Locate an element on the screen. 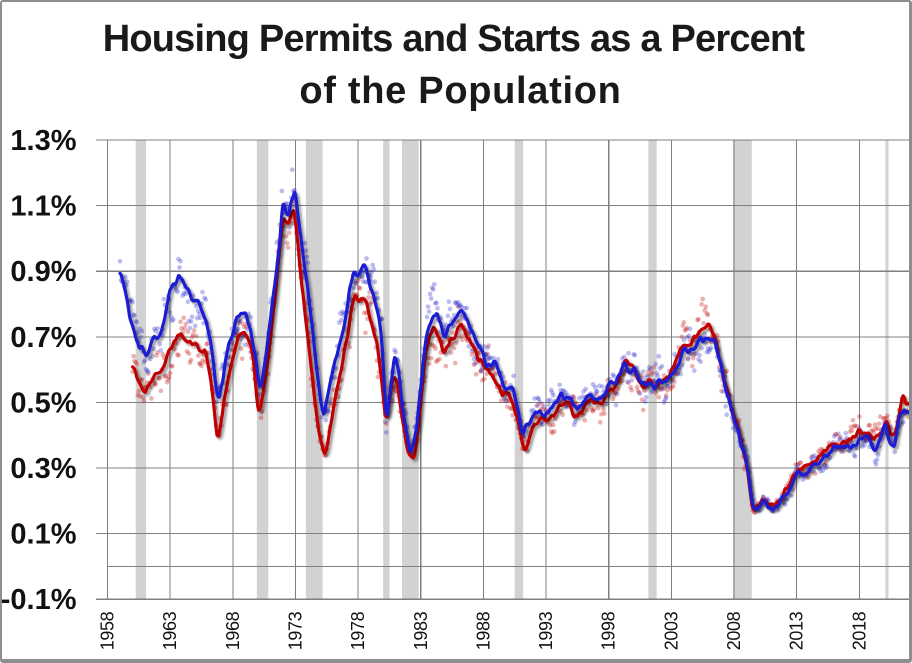 The image size is (912, 663). svg-text: 1978 is located at coordinates (358, 630).